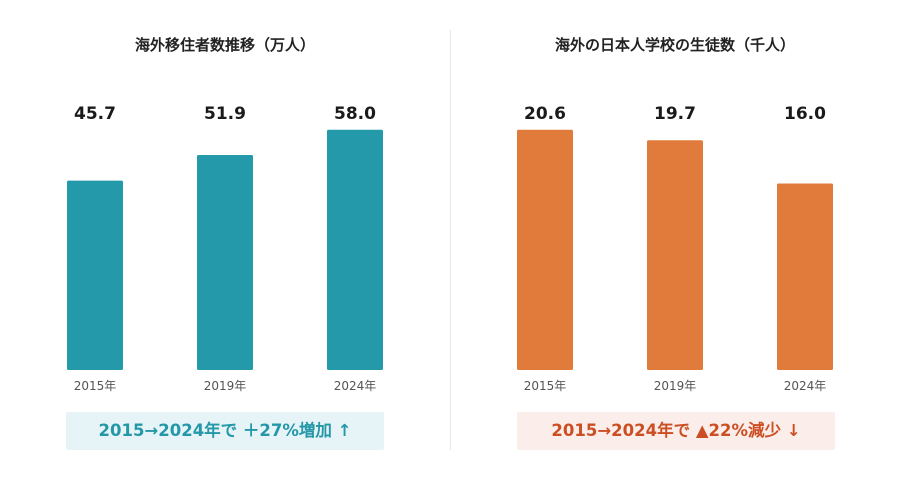 This screenshot has width=900, height=480. Describe the element at coordinates (674, 45) in the screenshot. I see `chart-title: 海外の日本人学校の生徒数（千人）` at that location.